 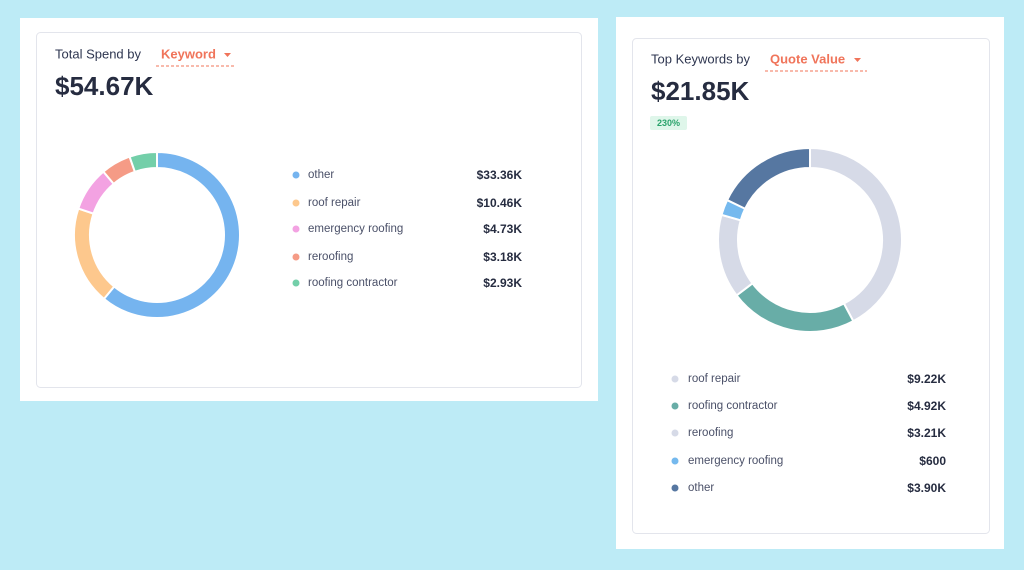 I want to click on legend-value: $3.18K, so click(x=502, y=257).